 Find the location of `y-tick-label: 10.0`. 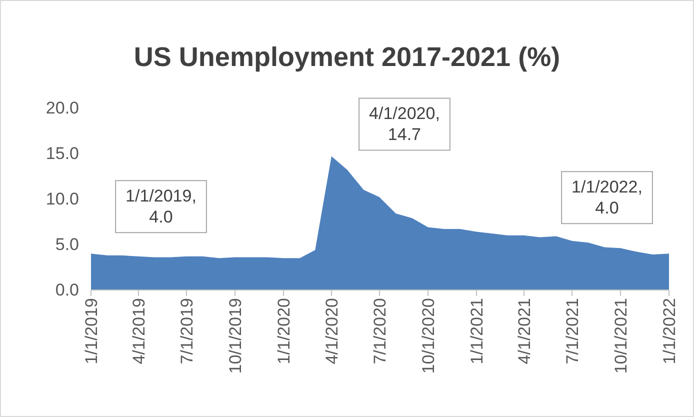

y-tick-label: 10.0 is located at coordinates (62, 198).